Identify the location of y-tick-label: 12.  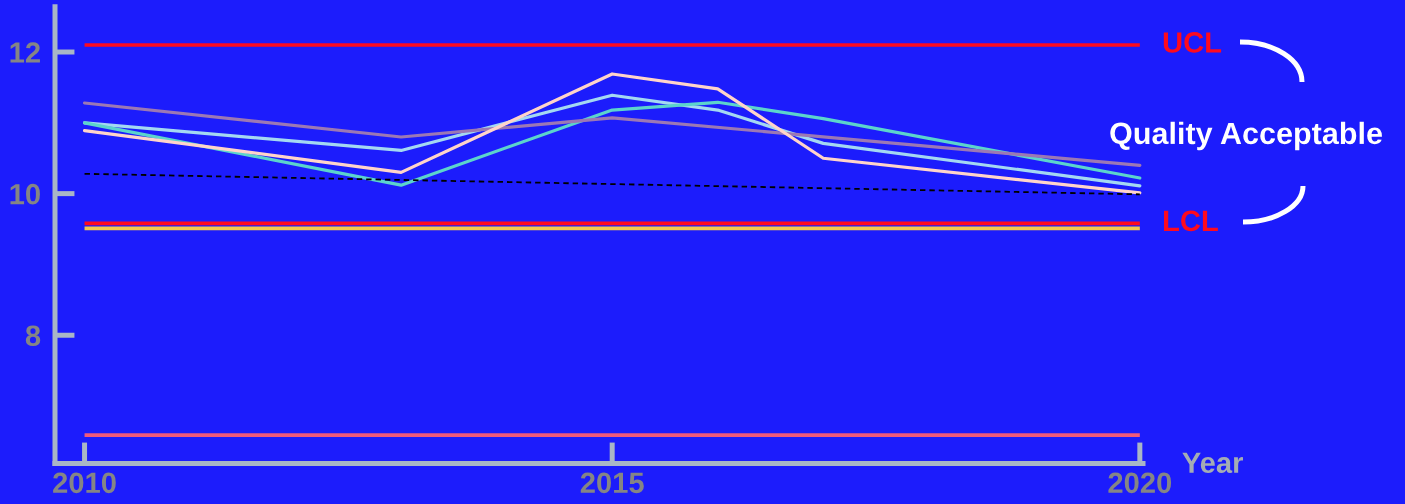
(25, 52).